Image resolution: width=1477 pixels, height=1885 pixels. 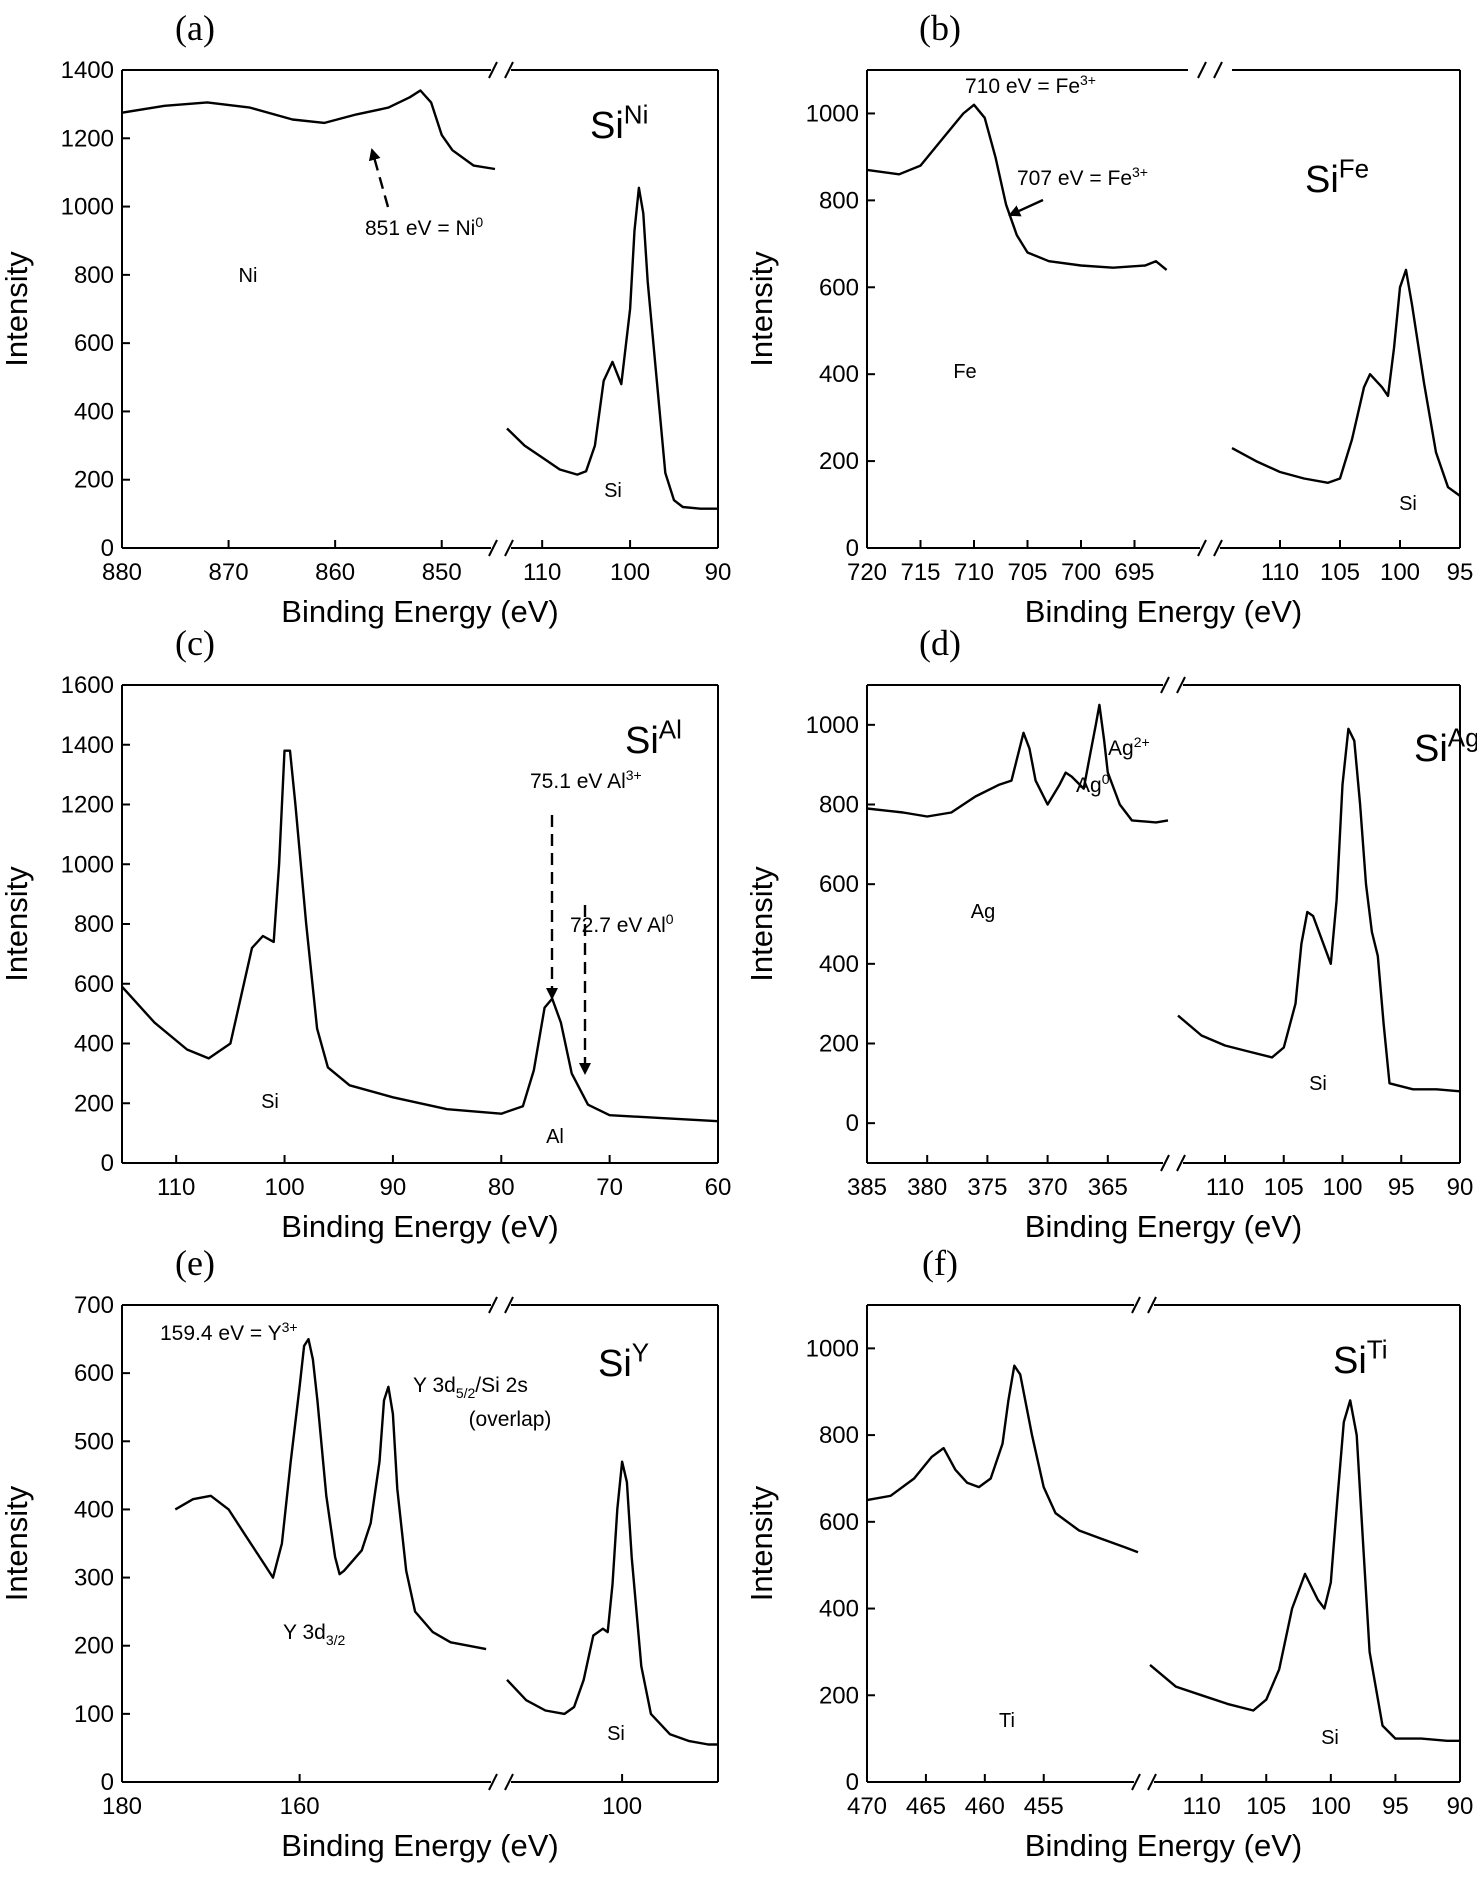 What do you see at coordinates (122, 572) in the screenshot?
I see `x-tick-label: 880` at bounding box center [122, 572].